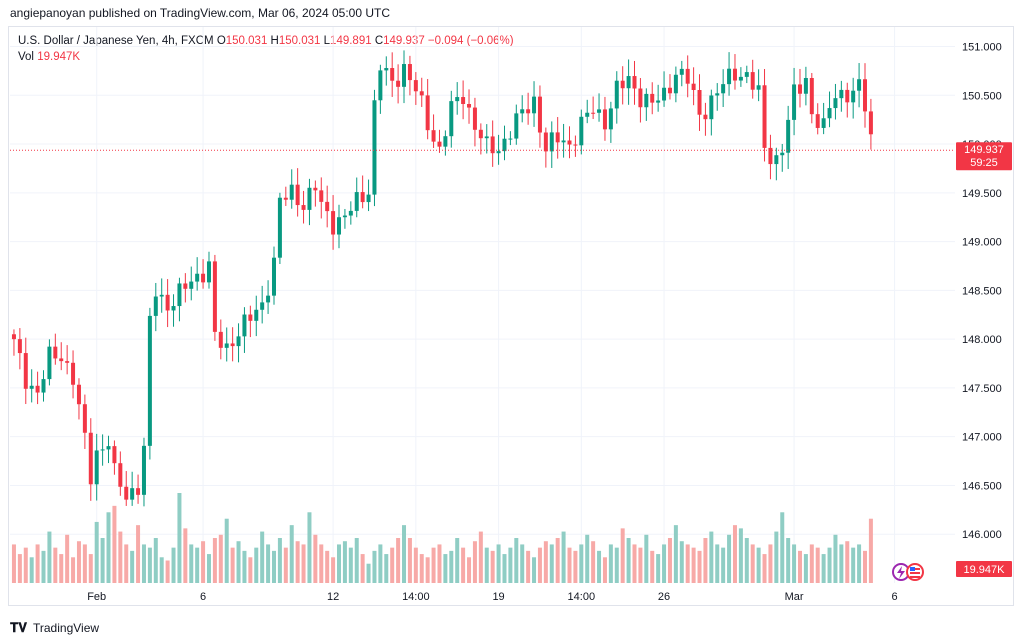  I want to click on x-tick-label: Feb, so click(96, 597).